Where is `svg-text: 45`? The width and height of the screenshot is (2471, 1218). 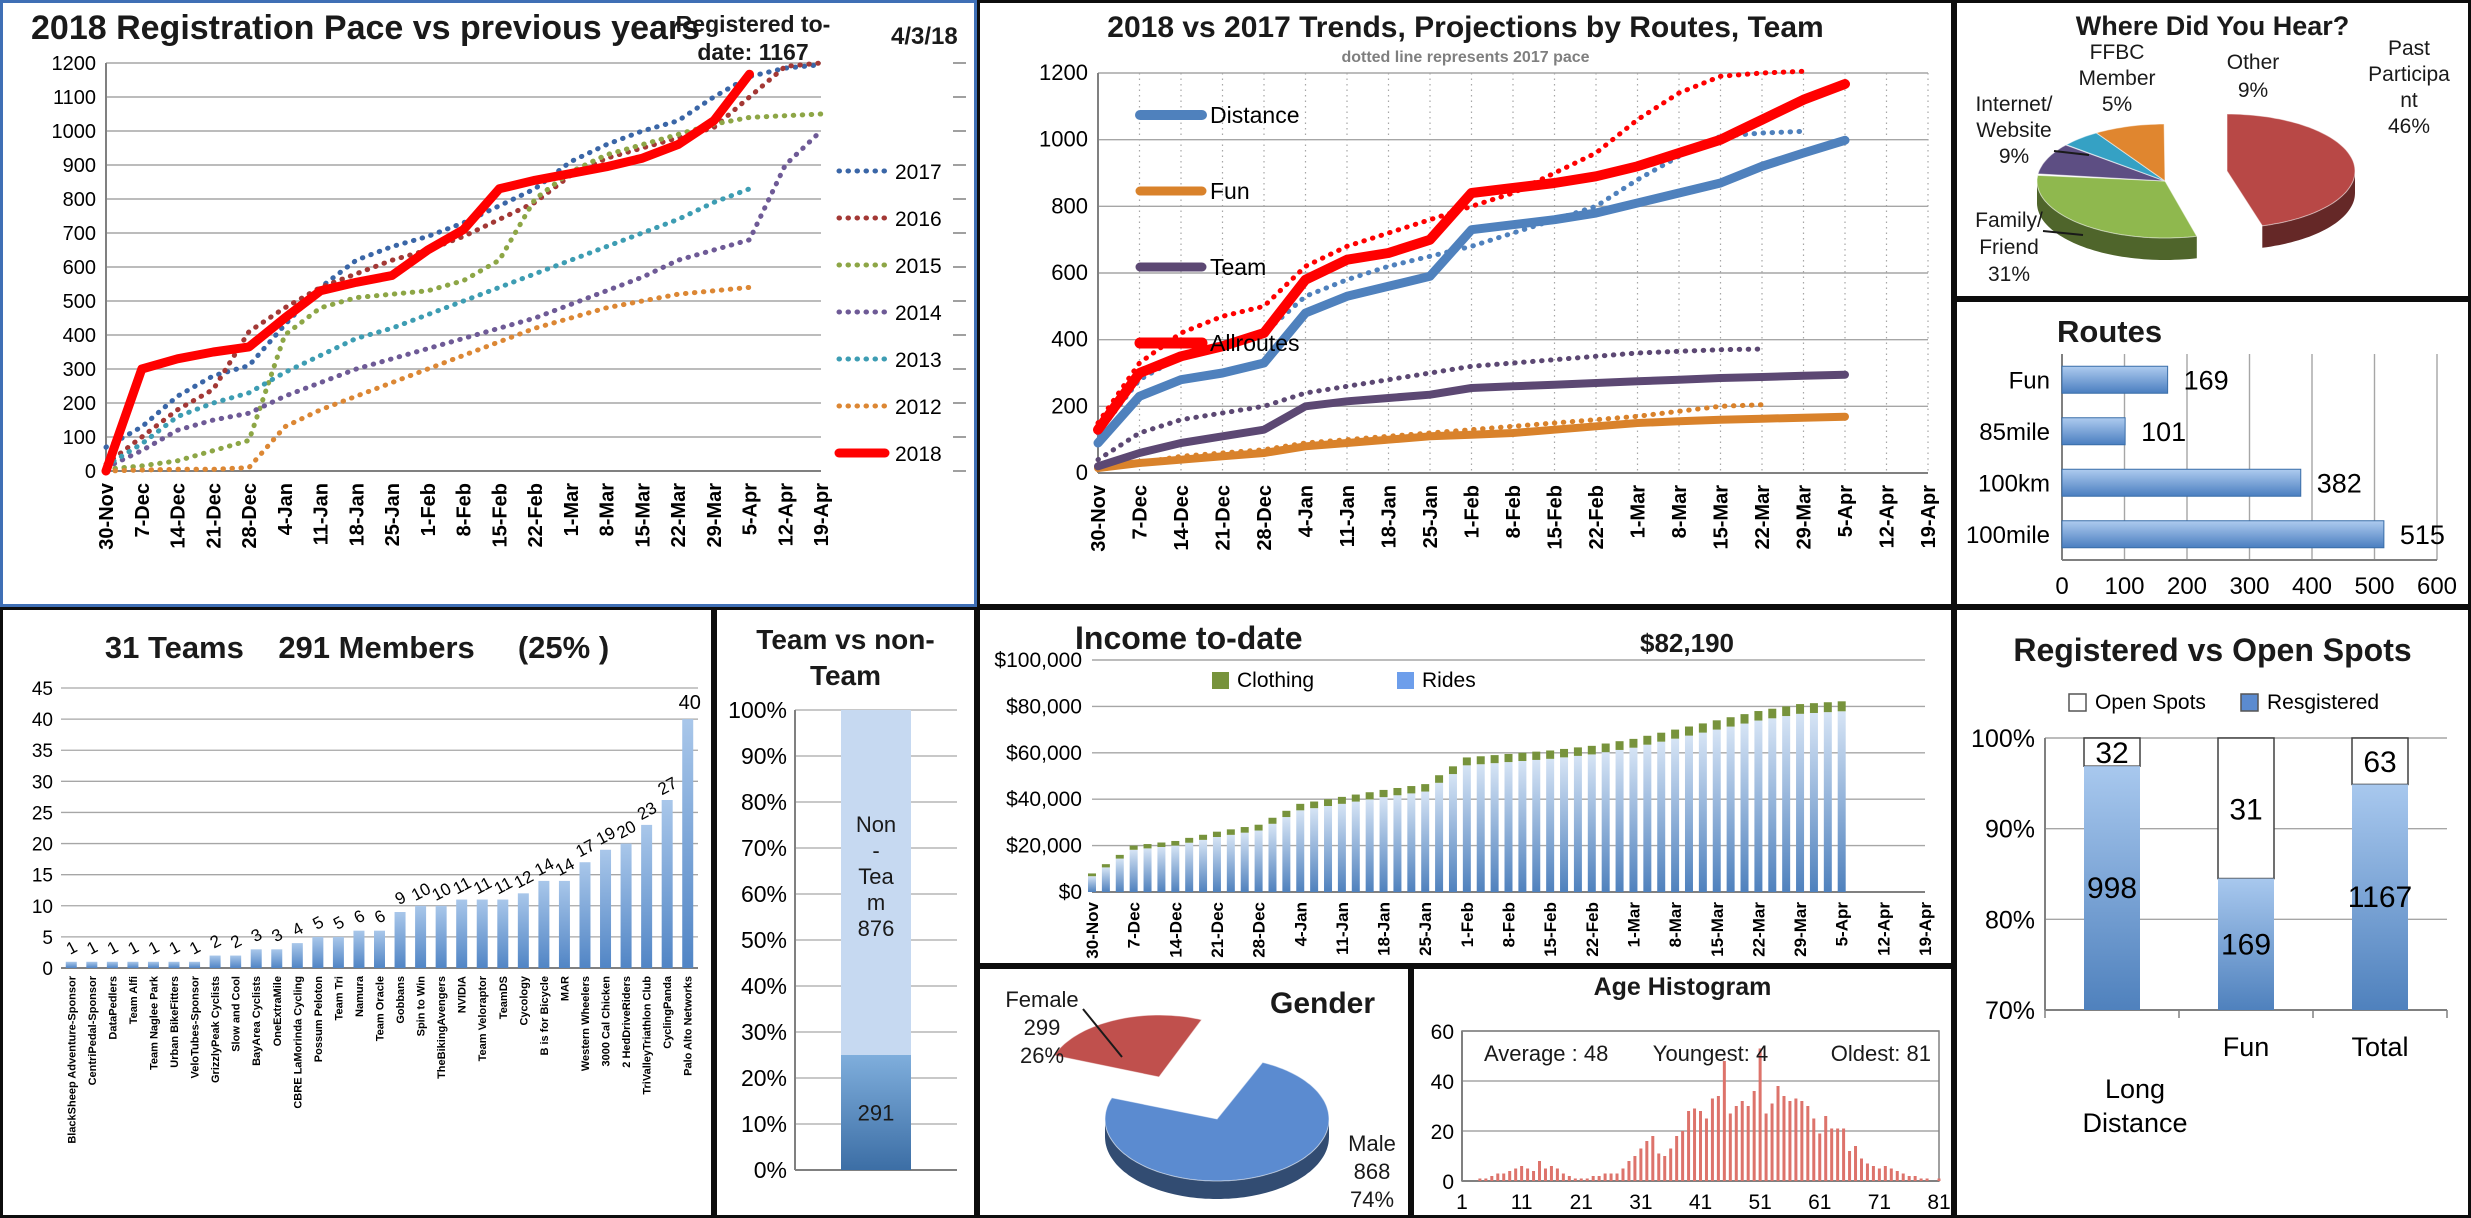
svg-text: 45 is located at coordinates (42, 689).